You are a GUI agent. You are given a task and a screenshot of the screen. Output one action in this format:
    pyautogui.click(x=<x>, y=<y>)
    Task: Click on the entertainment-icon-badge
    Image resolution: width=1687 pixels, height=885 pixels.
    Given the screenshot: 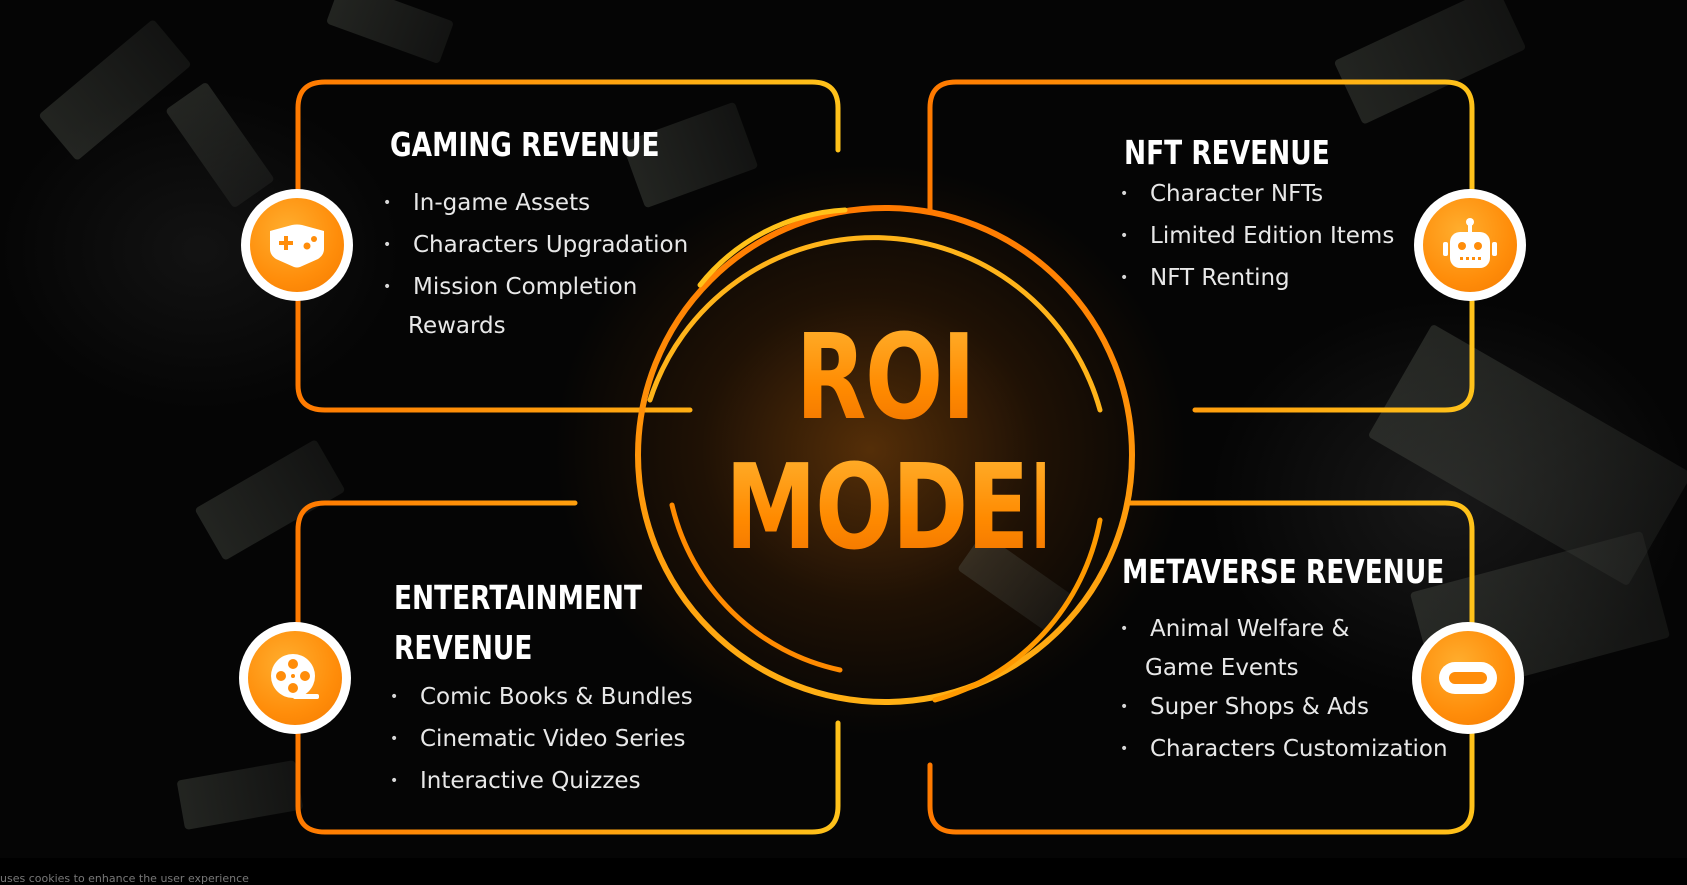 What is the action you would take?
    pyautogui.click(x=295, y=678)
    